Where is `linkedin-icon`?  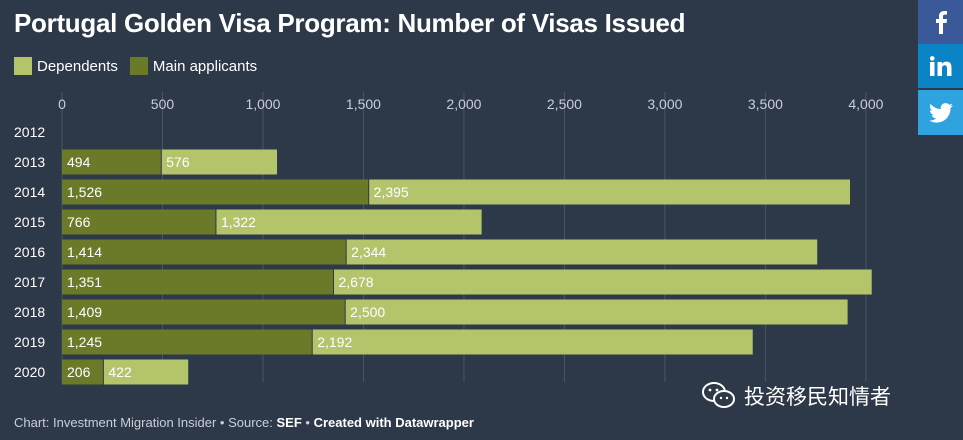 linkedin-icon is located at coordinates (940, 66).